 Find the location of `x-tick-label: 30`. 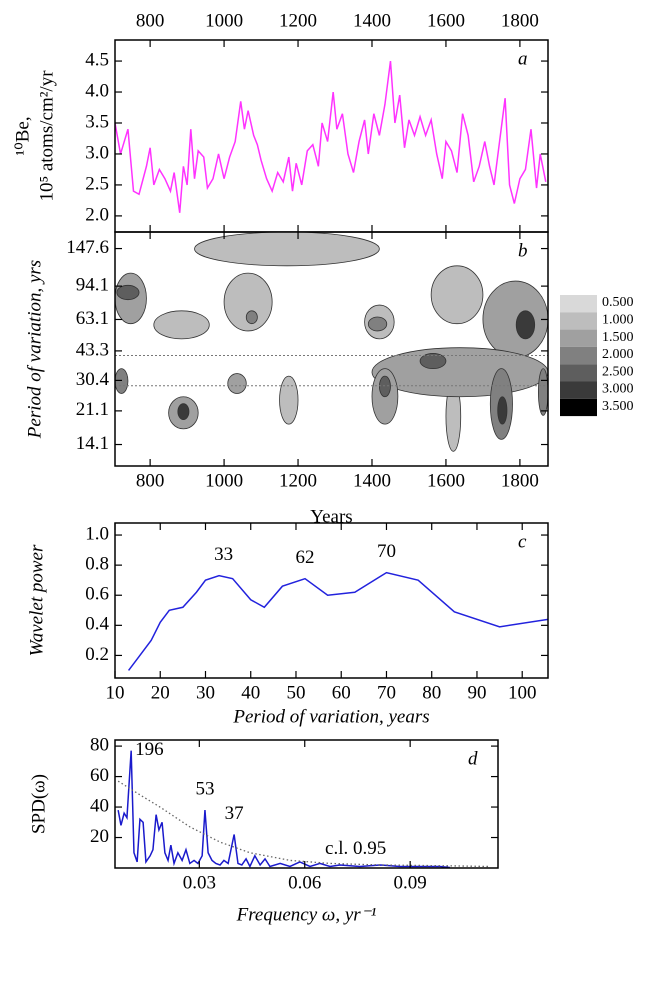

x-tick-label: 30 is located at coordinates (205, 692).